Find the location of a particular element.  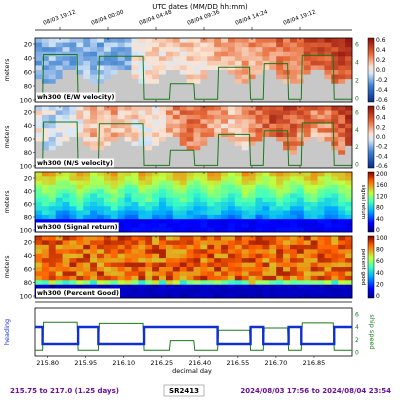

colorbar-tick-label: -0.4 is located at coordinates (382, 156).